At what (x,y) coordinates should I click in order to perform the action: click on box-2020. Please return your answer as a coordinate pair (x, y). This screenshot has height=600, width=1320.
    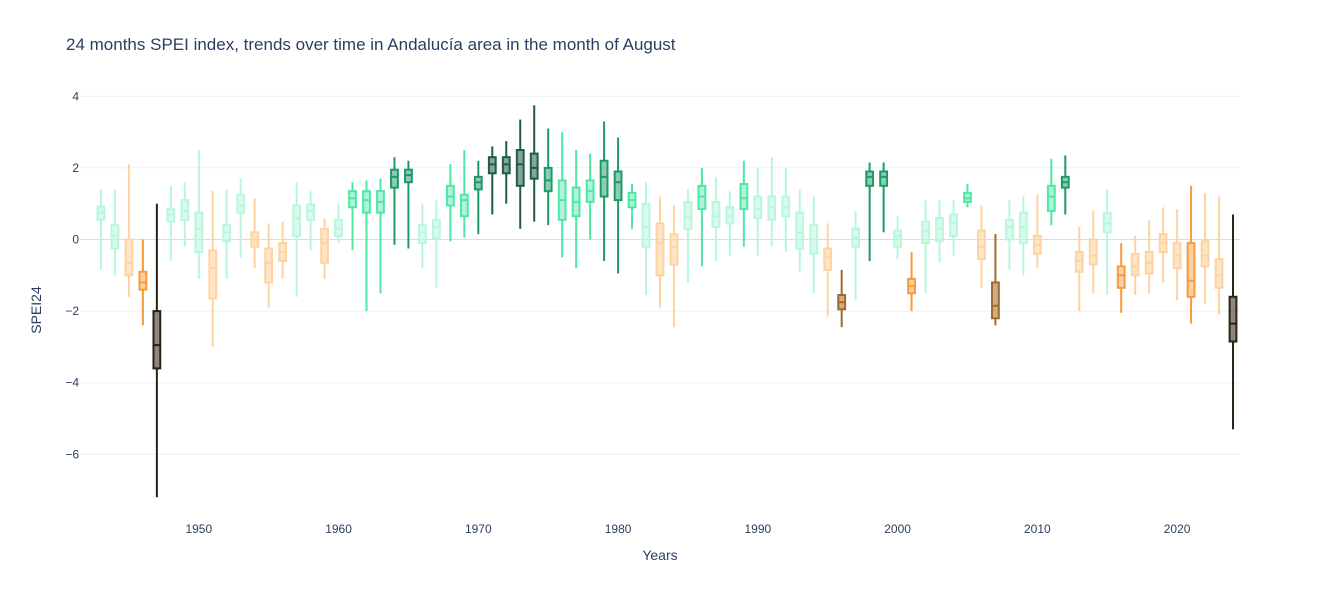
    Looking at the image, I should click on (1177, 255).